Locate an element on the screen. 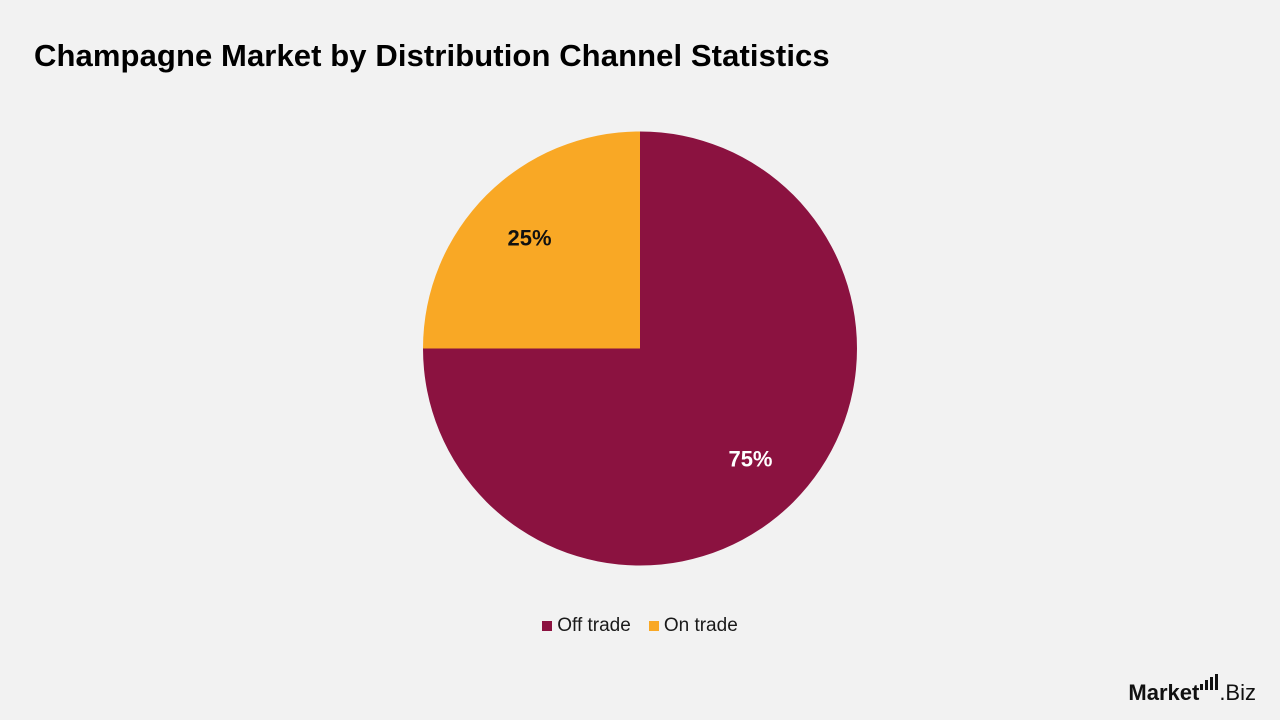 This screenshot has height=720, width=1280. pie-slice-on-trade is located at coordinates (531, 240).